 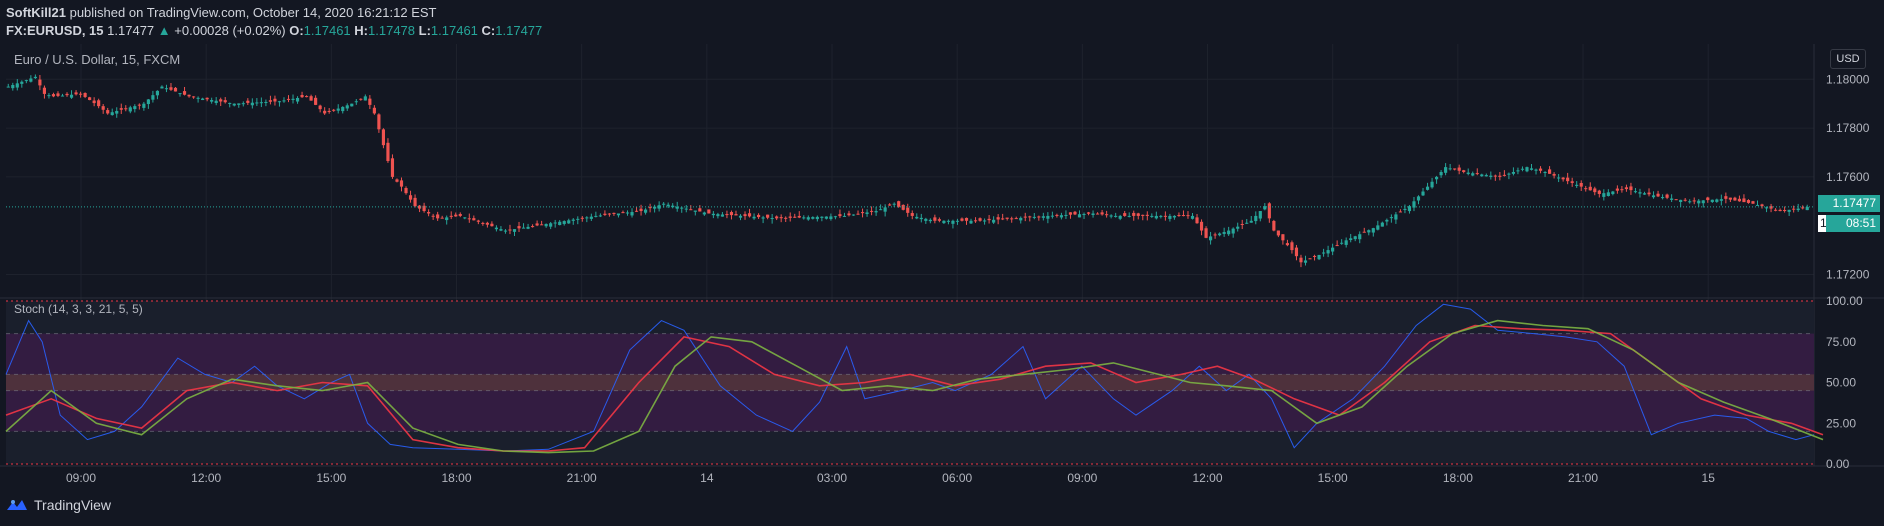 I want to click on author-name: SoftKill21, so click(x=36, y=12).